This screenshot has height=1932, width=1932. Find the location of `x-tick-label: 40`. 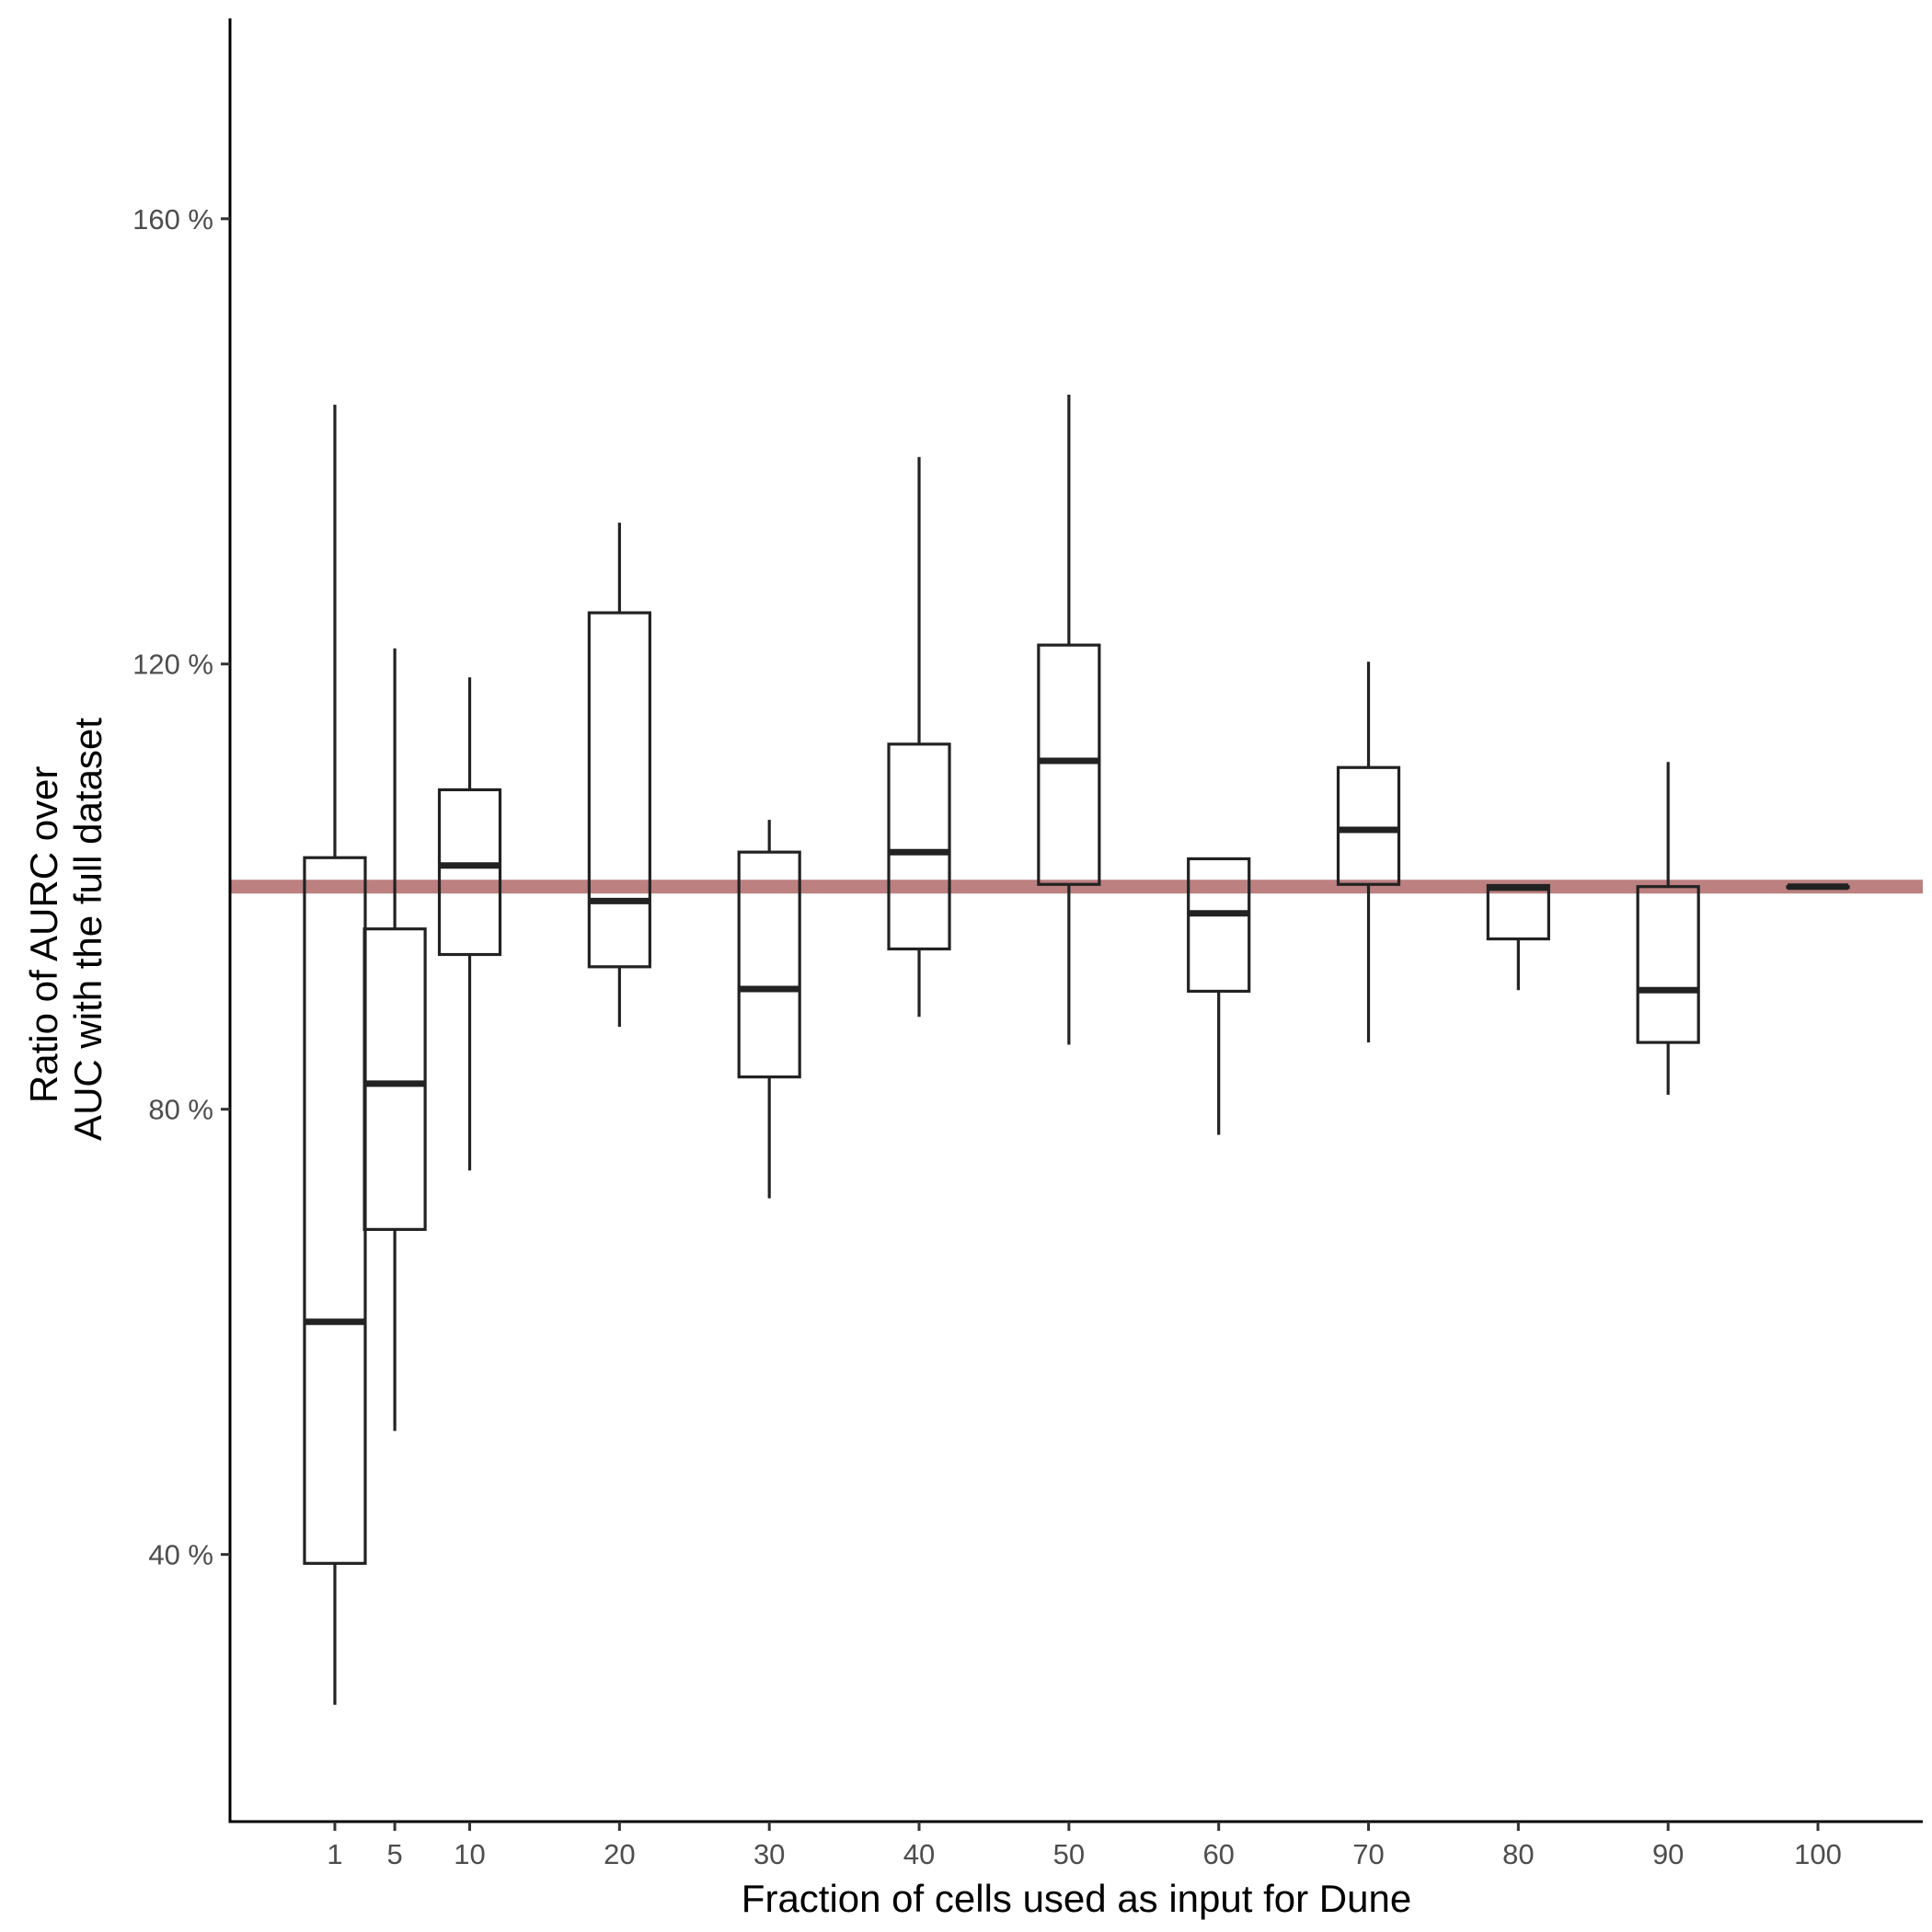

x-tick-label: 40 is located at coordinates (919, 1854).